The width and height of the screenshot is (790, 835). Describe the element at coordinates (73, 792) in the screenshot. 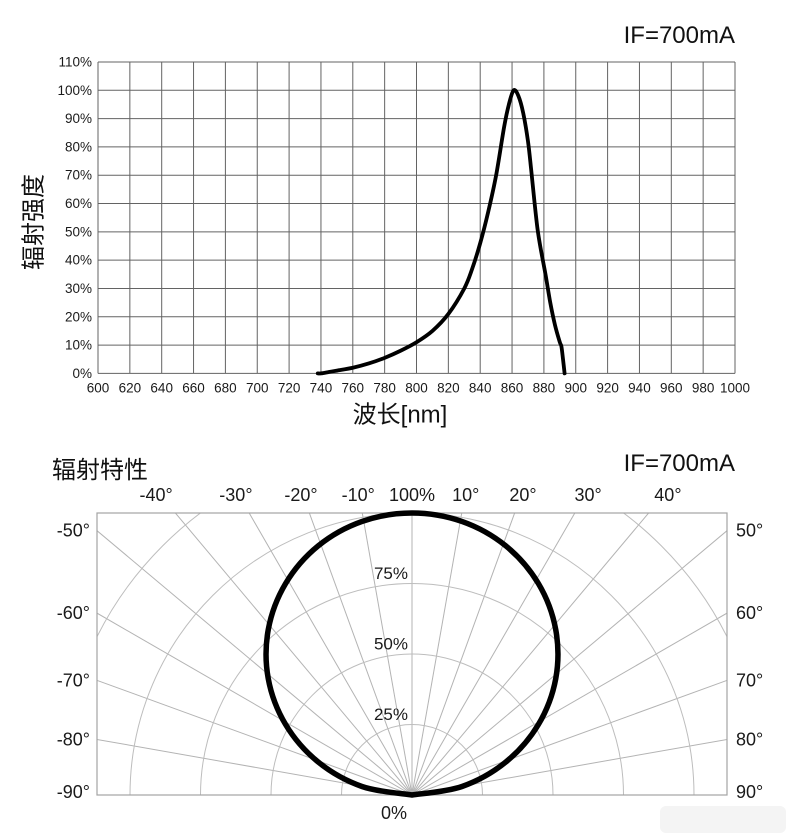

I see `left-angle-label: -90°` at that location.